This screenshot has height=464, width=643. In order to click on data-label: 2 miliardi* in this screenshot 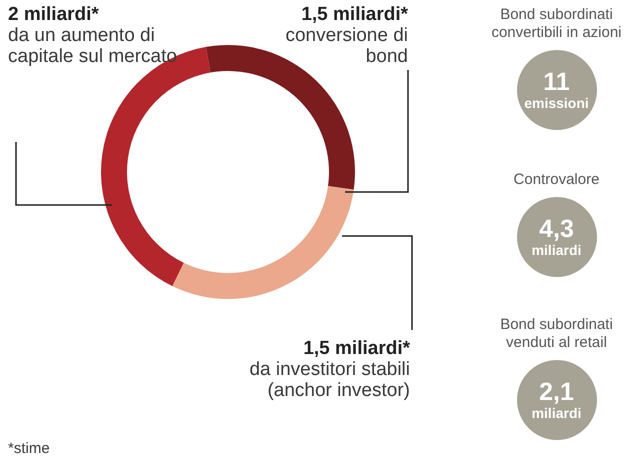, I will do `click(54, 14)`.